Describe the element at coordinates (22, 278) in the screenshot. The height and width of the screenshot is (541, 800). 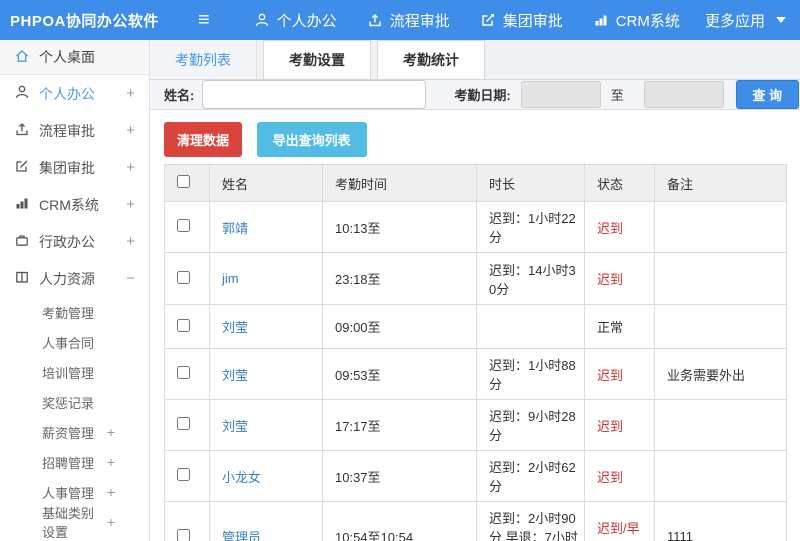
I see `book-icon` at that location.